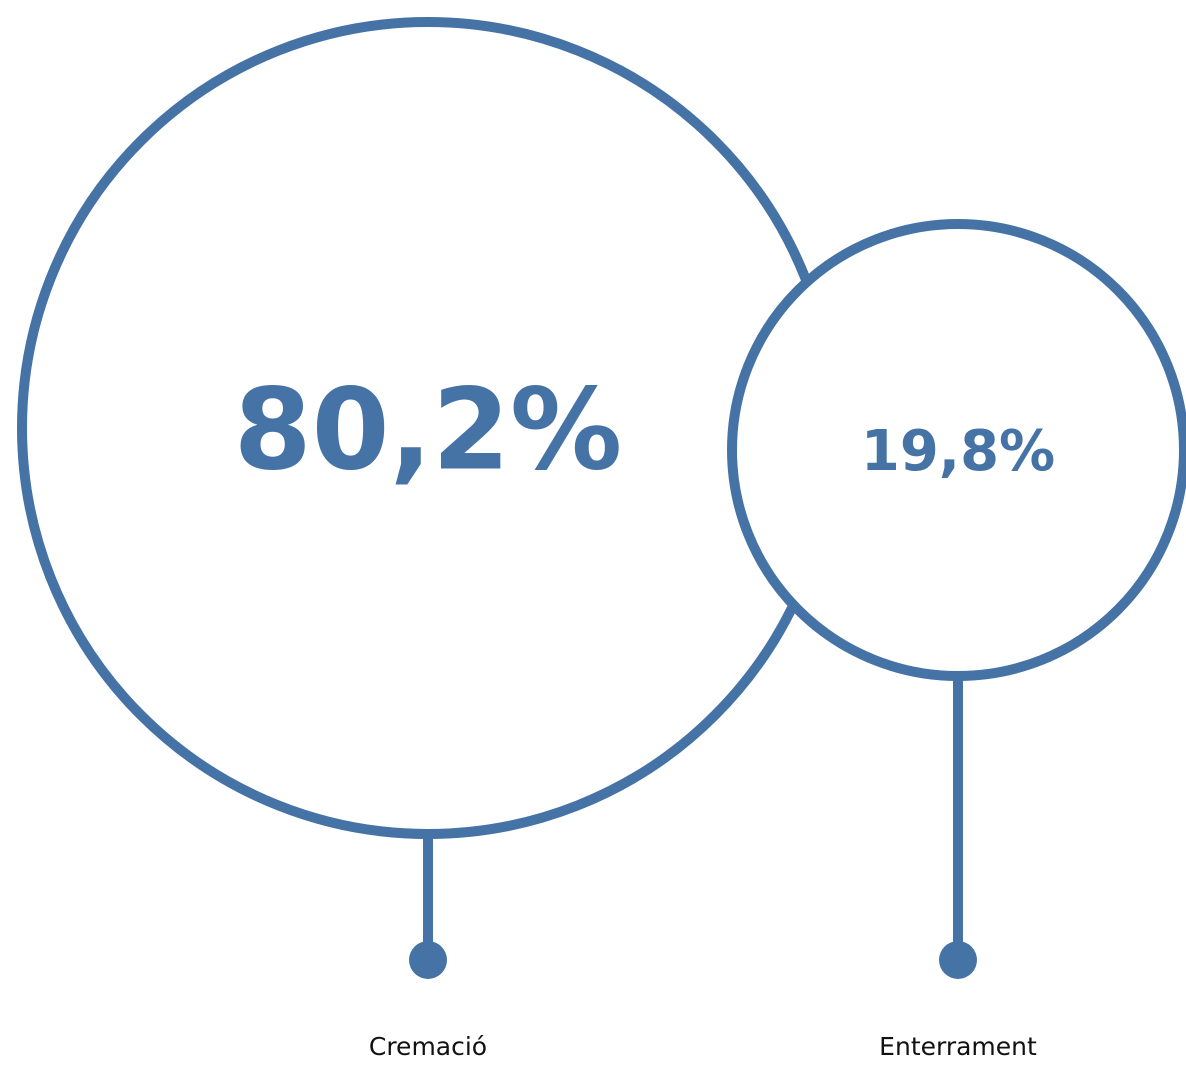 The image size is (1186, 1068). What do you see at coordinates (958, 1046) in the screenshot?
I see `category-label-enterrament: Enterrament` at bounding box center [958, 1046].